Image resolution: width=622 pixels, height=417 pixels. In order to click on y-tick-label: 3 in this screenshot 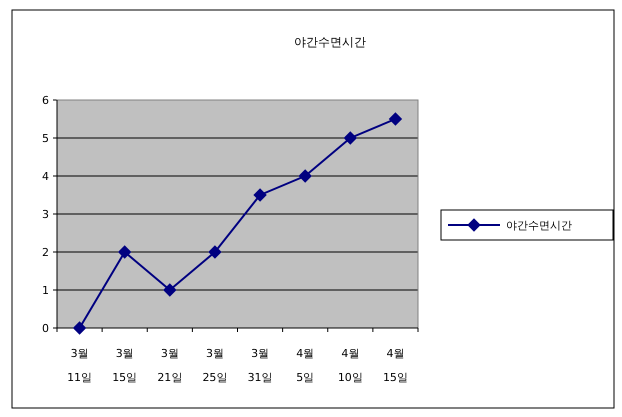, I will do `click(45, 214)`.